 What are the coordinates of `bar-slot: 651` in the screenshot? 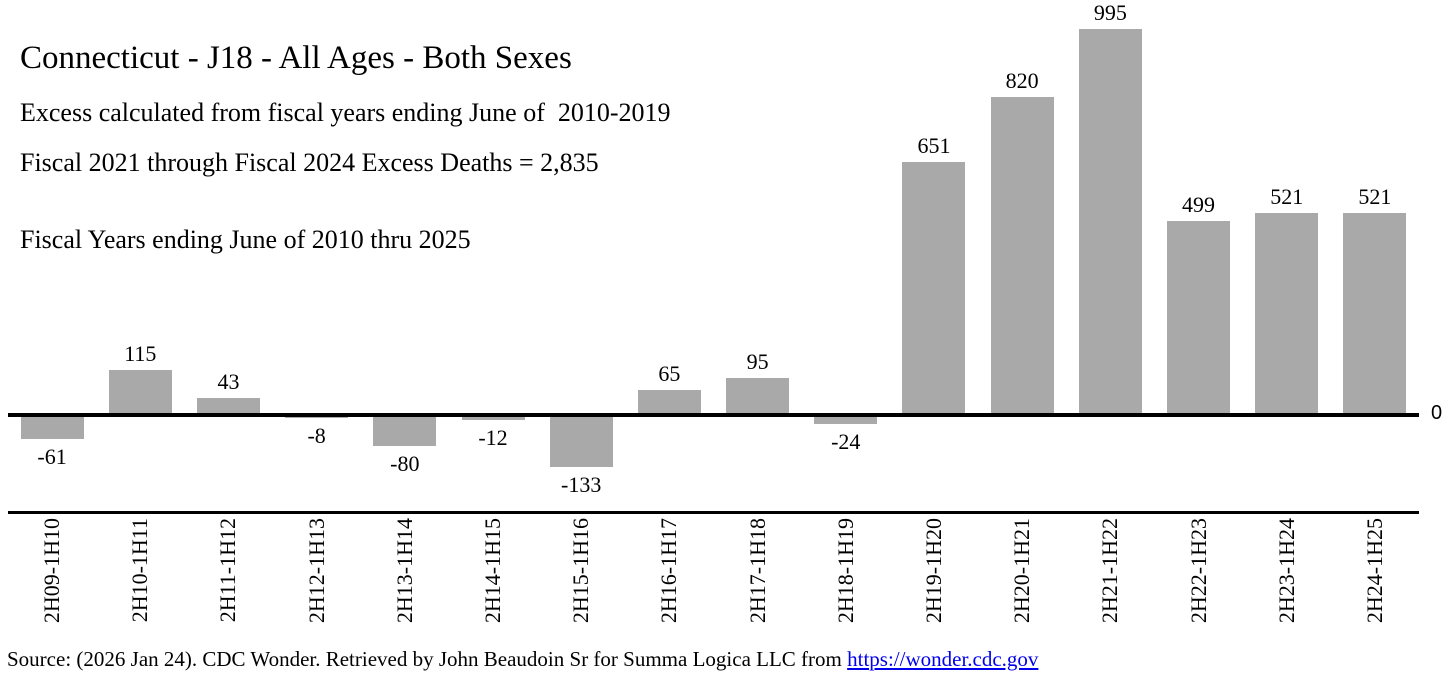 It's located at (934, 255).